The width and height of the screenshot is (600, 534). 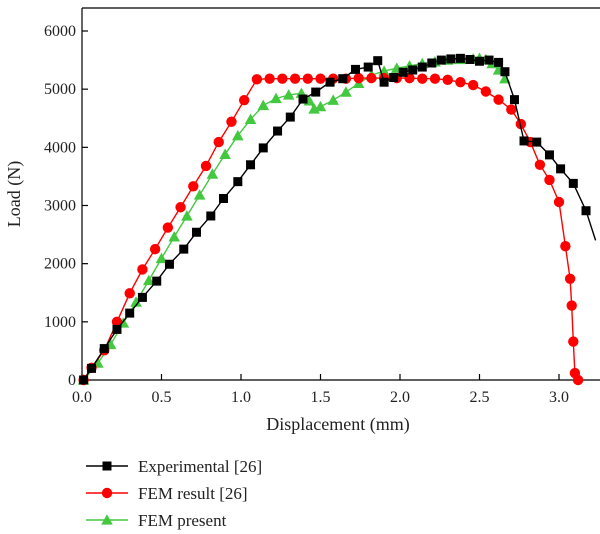 I want to click on legend-label: Experimental [26], so click(x=200, y=466).